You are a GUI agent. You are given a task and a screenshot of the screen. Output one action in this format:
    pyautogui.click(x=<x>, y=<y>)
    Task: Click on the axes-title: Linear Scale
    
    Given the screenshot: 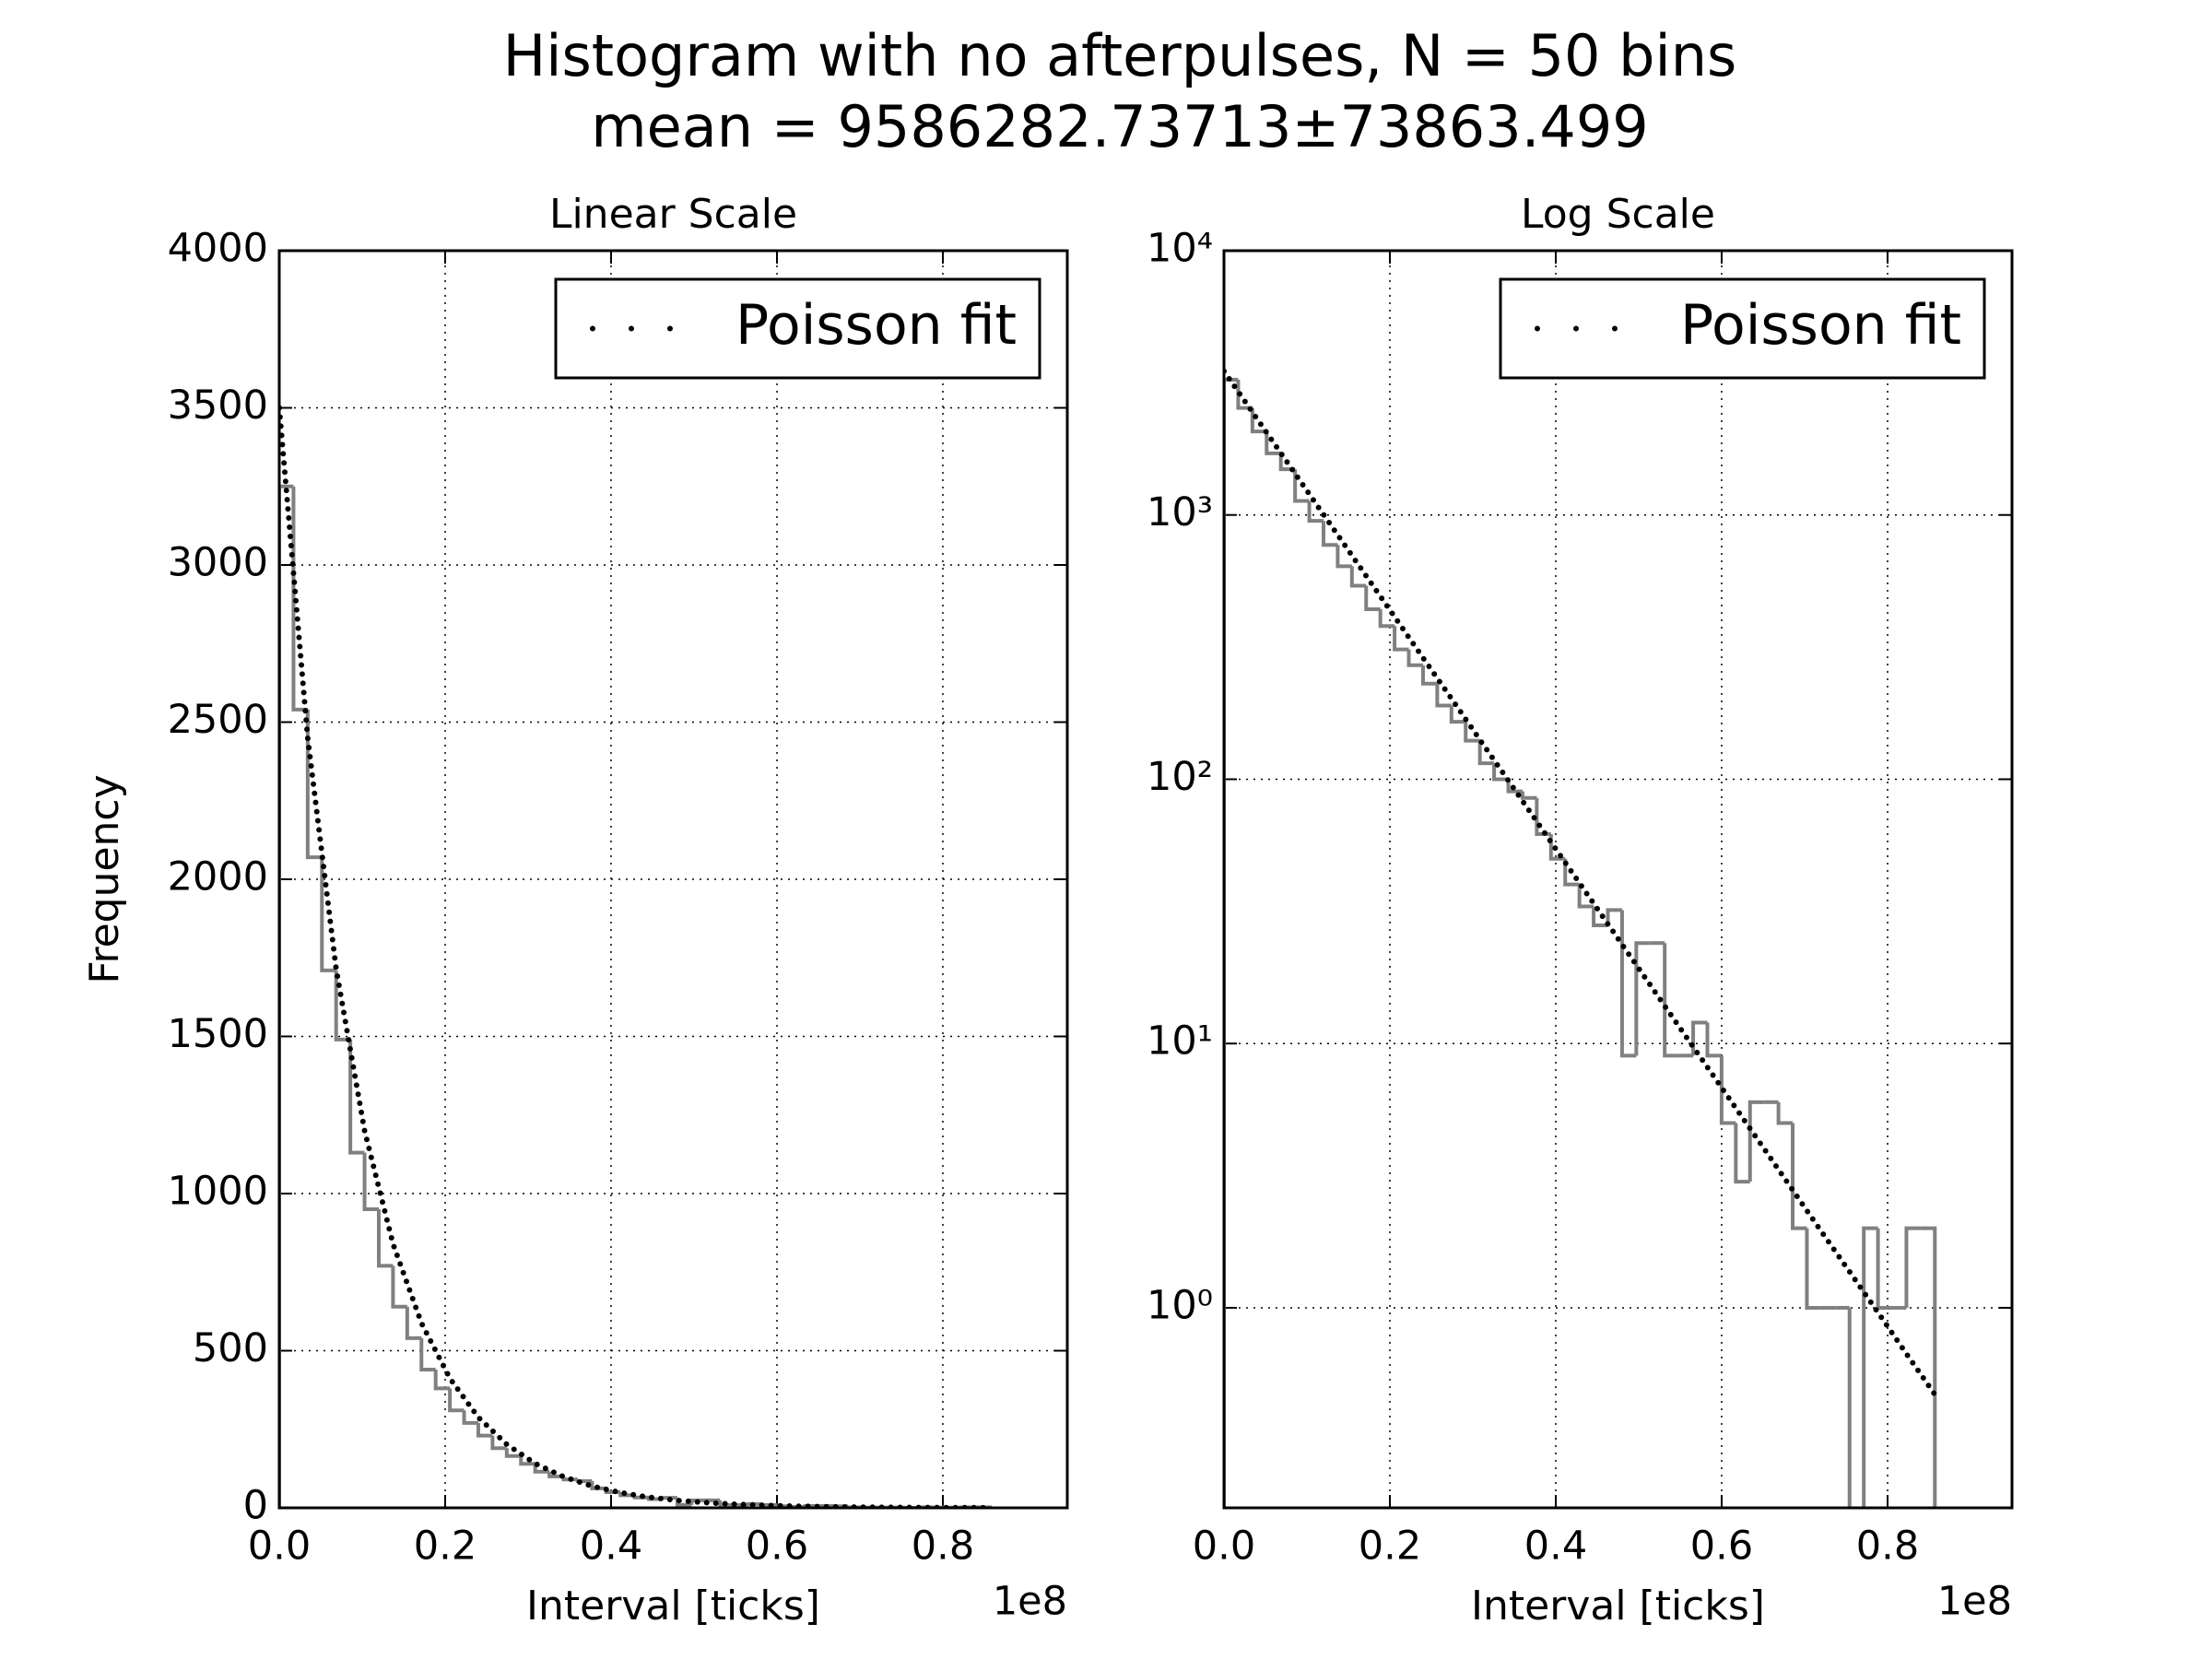 What is the action you would take?
    pyautogui.click(x=673, y=214)
    